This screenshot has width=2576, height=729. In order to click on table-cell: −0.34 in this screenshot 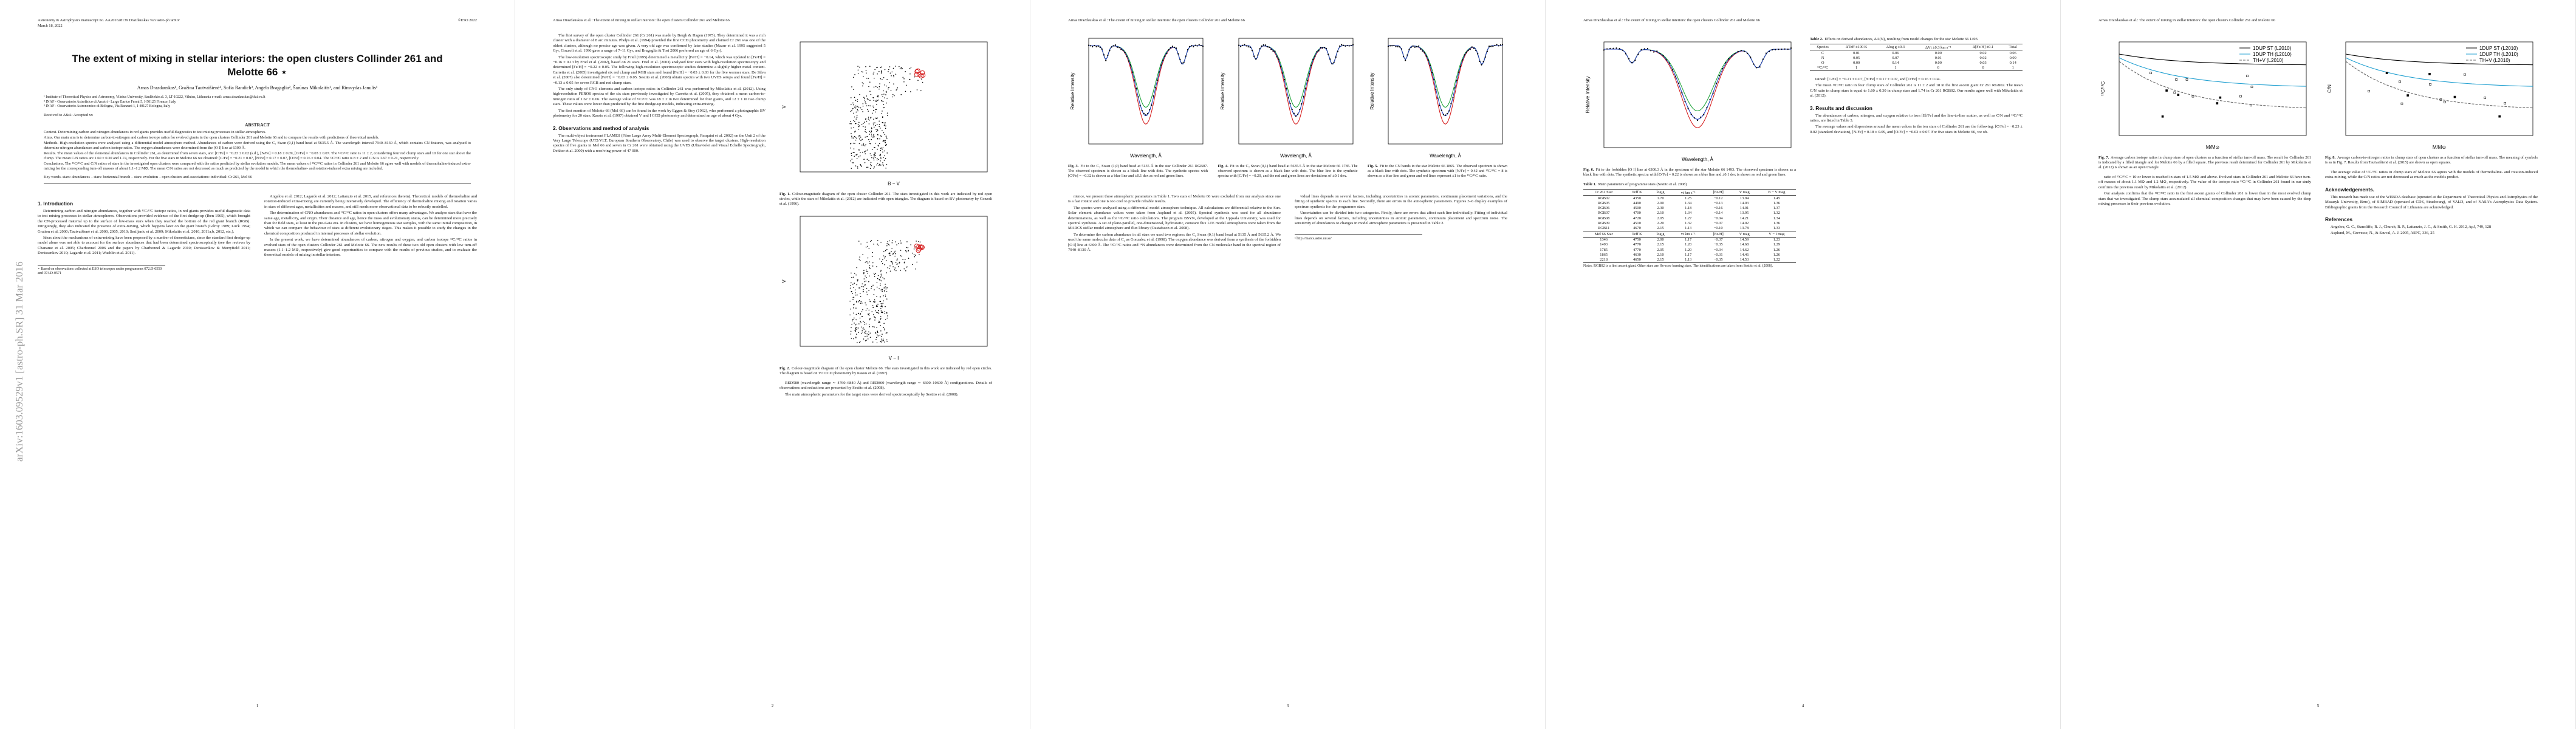, I will do `click(1718, 250)`.